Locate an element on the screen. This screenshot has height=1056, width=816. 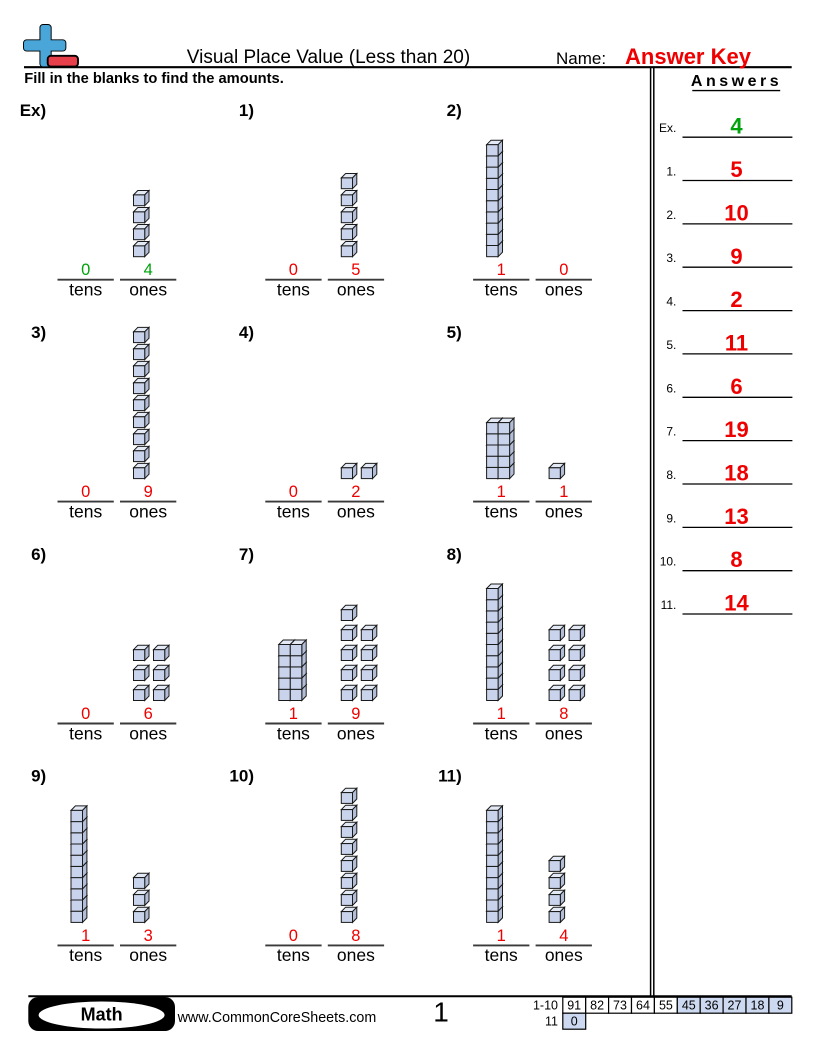
svg-text: 2) is located at coordinates (454, 110).